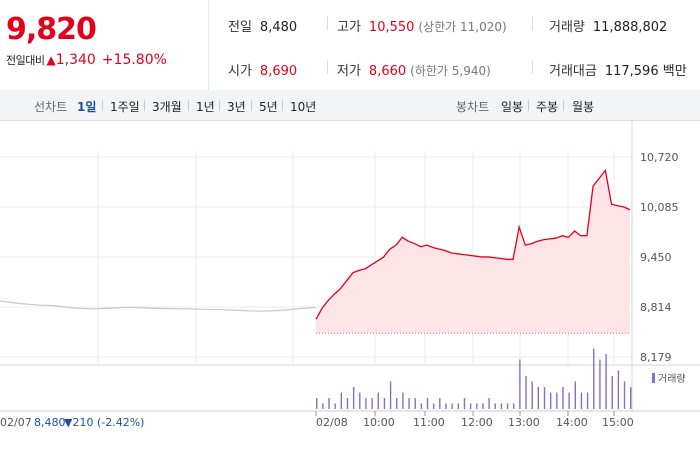 This screenshot has width=700, height=450. I want to click on prev-close: 전일 8,480, so click(262, 25).